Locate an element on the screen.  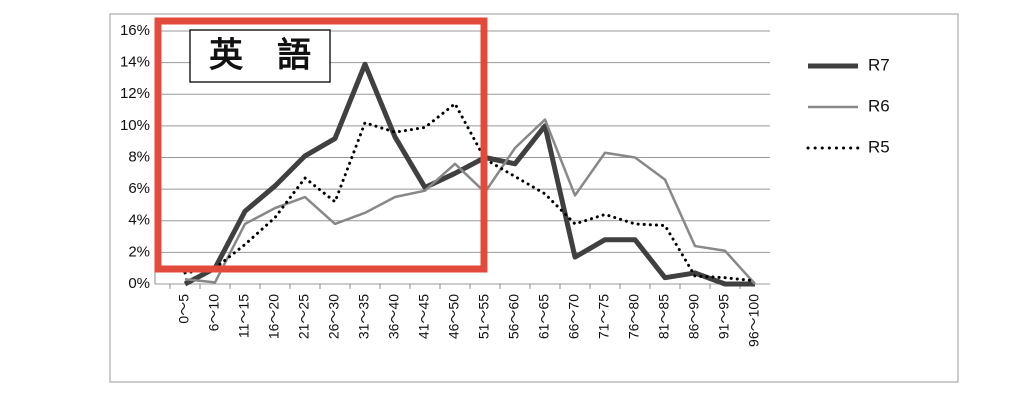
y-tick-label: 12% is located at coordinates (135, 93).